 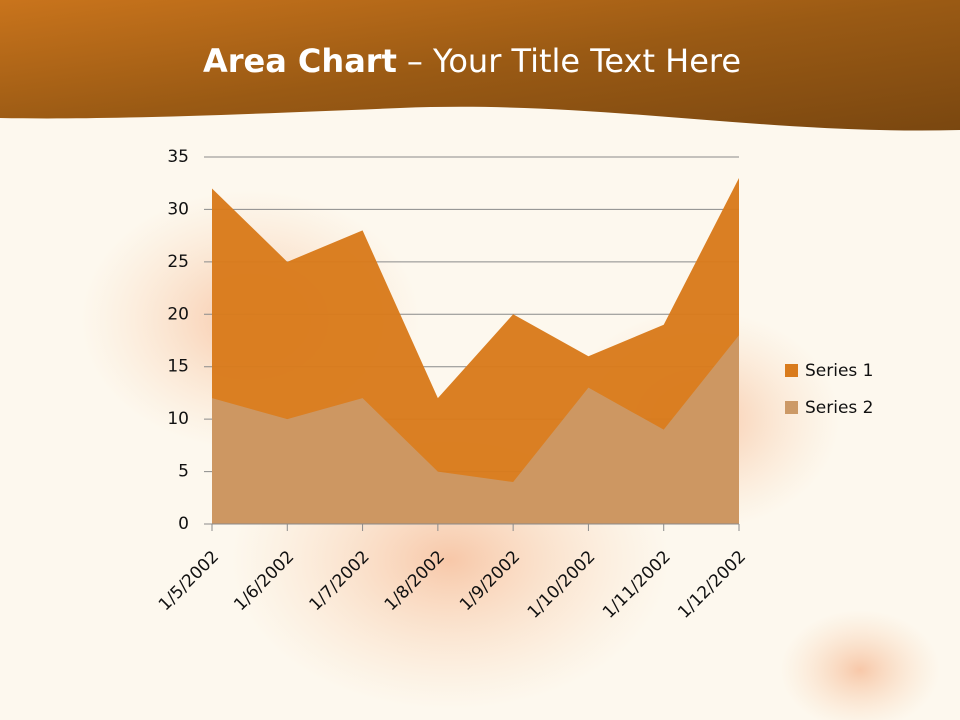 I want to click on title-rest: – Your Title Text Here, so click(x=574, y=61).